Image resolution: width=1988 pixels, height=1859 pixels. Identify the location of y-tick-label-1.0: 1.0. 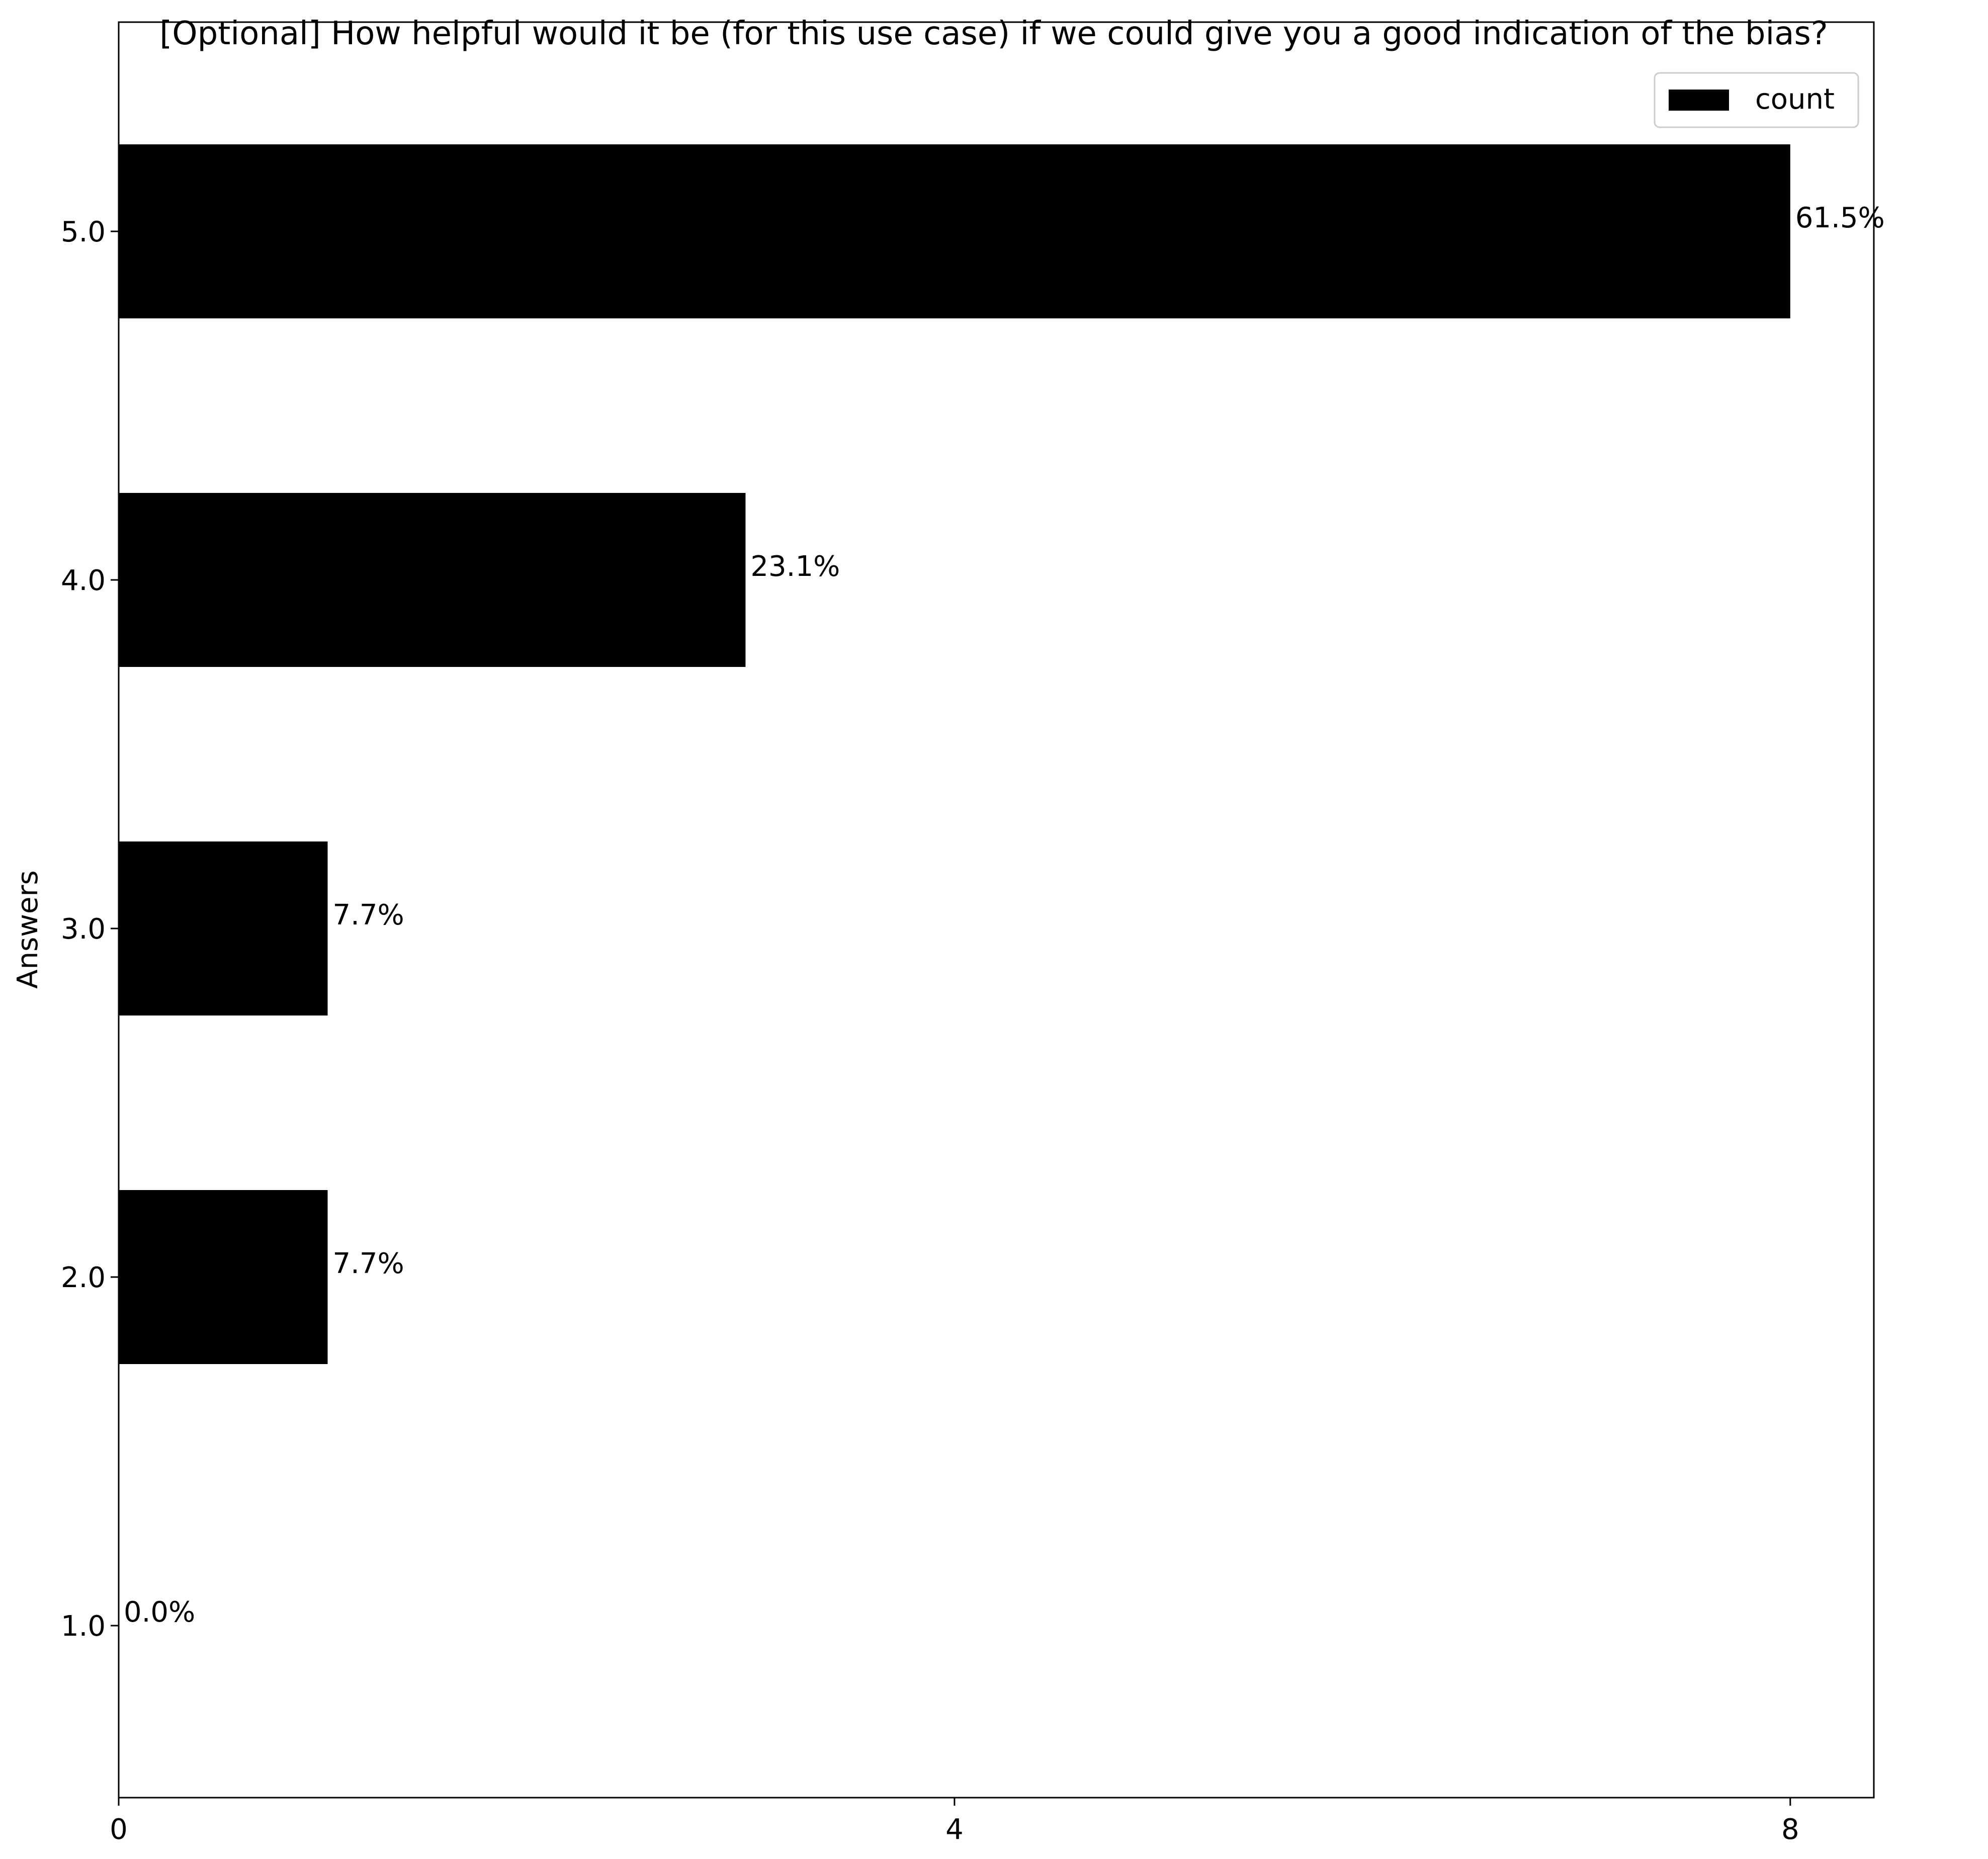
(84, 1626).